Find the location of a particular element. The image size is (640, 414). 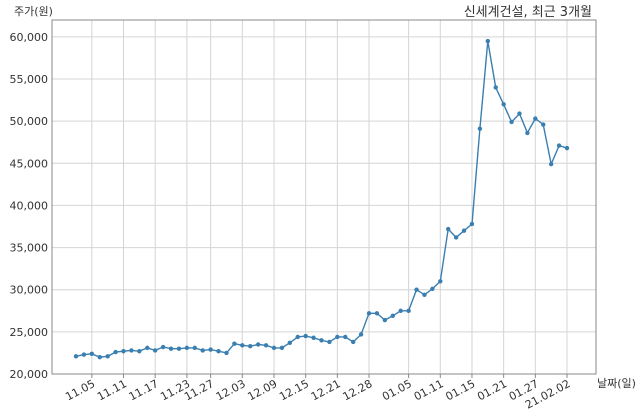

x-tick-label: 01.11 is located at coordinates (429, 390).